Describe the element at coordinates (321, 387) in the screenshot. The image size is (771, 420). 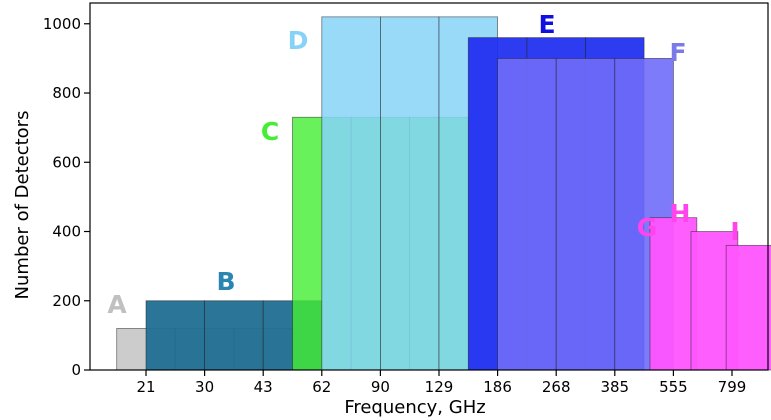
I see `x-tick-label-3: 62` at that location.